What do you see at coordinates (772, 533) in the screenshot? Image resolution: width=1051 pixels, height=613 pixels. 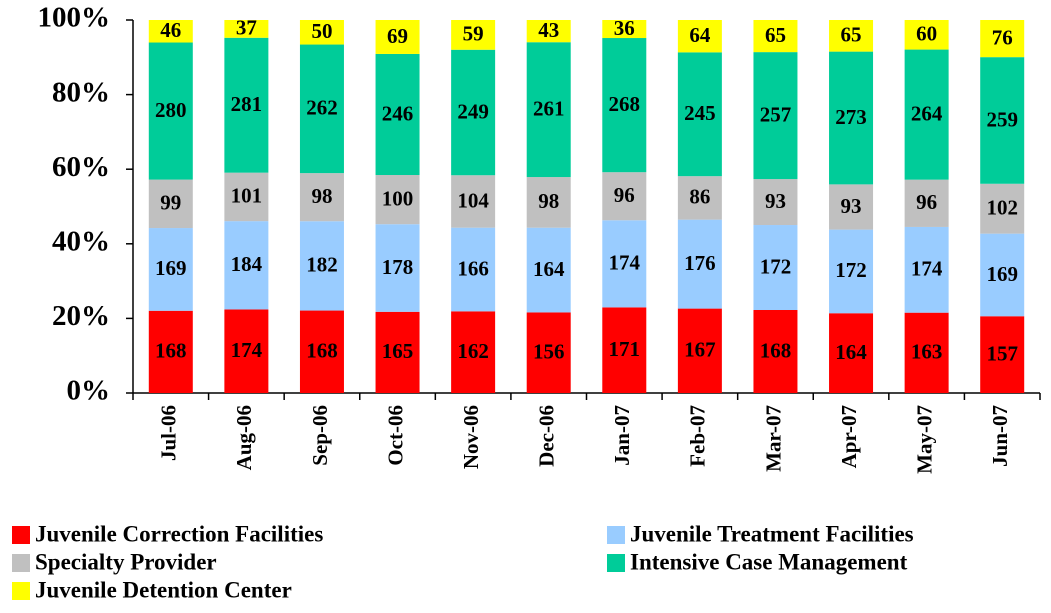 I see `legend-label: Juvenile Treatment Facilities` at bounding box center [772, 533].